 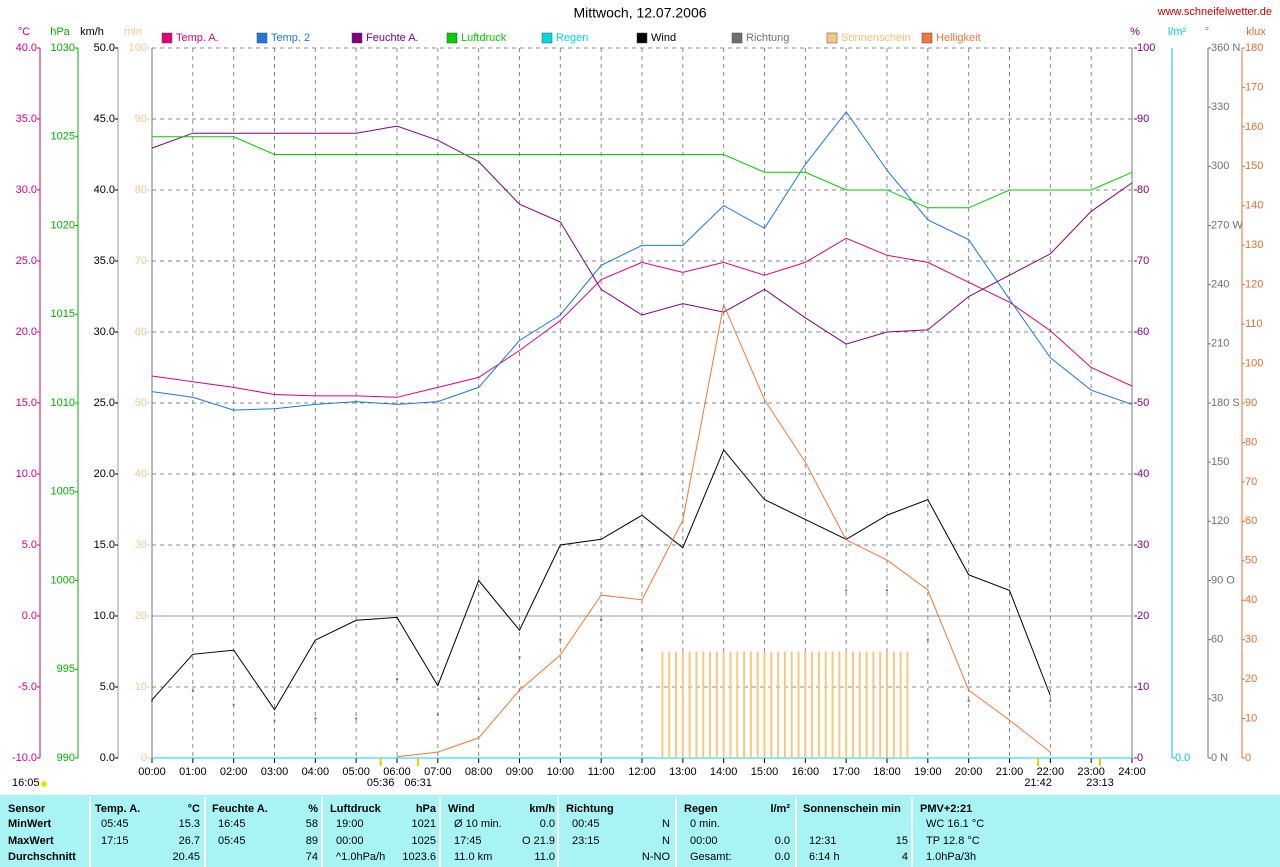 What do you see at coordinates (1135, 32) in the screenshot?
I see `axis-unit: %` at bounding box center [1135, 32].